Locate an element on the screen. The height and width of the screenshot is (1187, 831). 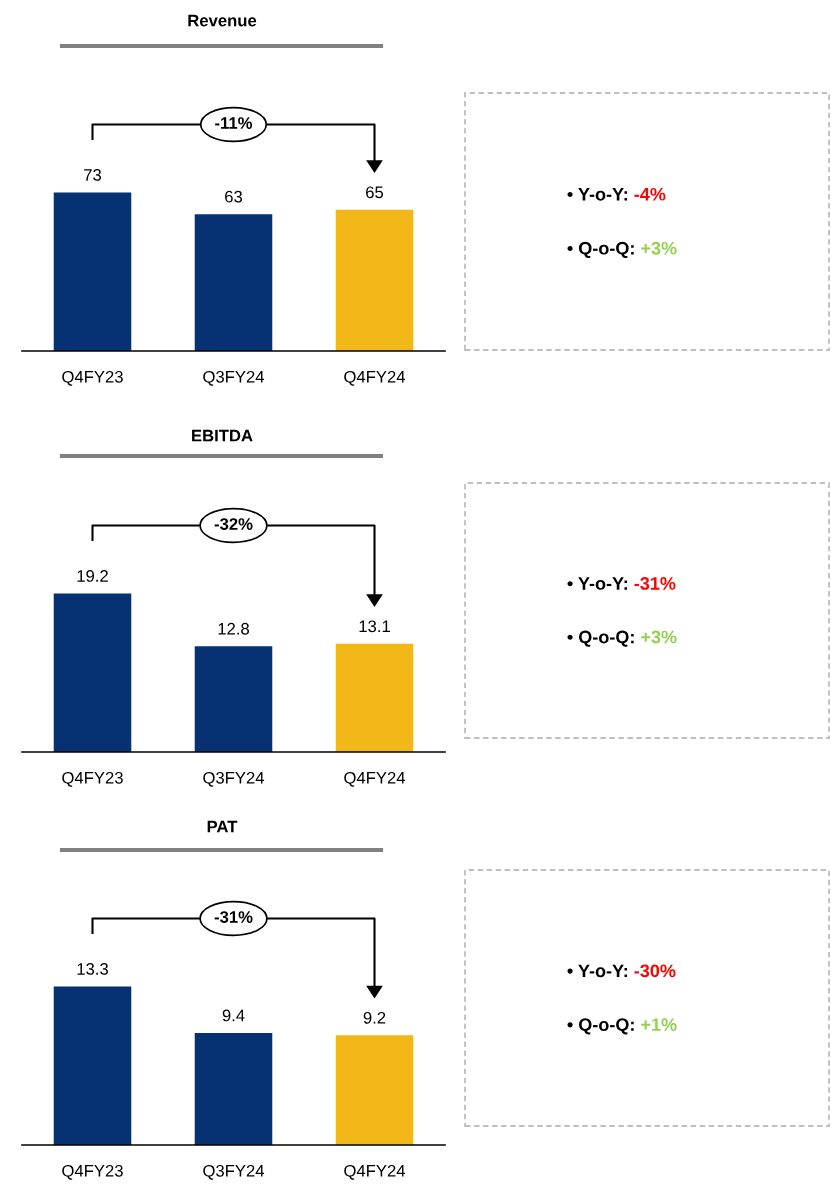
data-label: 73 is located at coordinates (93, 175).